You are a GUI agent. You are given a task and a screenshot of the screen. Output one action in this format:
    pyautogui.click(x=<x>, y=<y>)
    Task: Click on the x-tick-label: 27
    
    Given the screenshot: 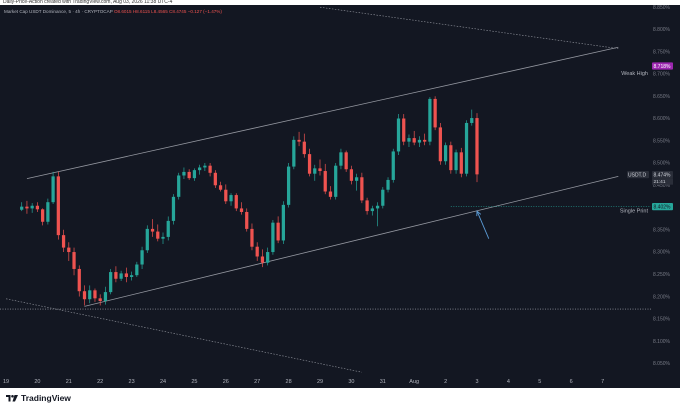 What is the action you would take?
    pyautogui.click(x=257, y=382)
    